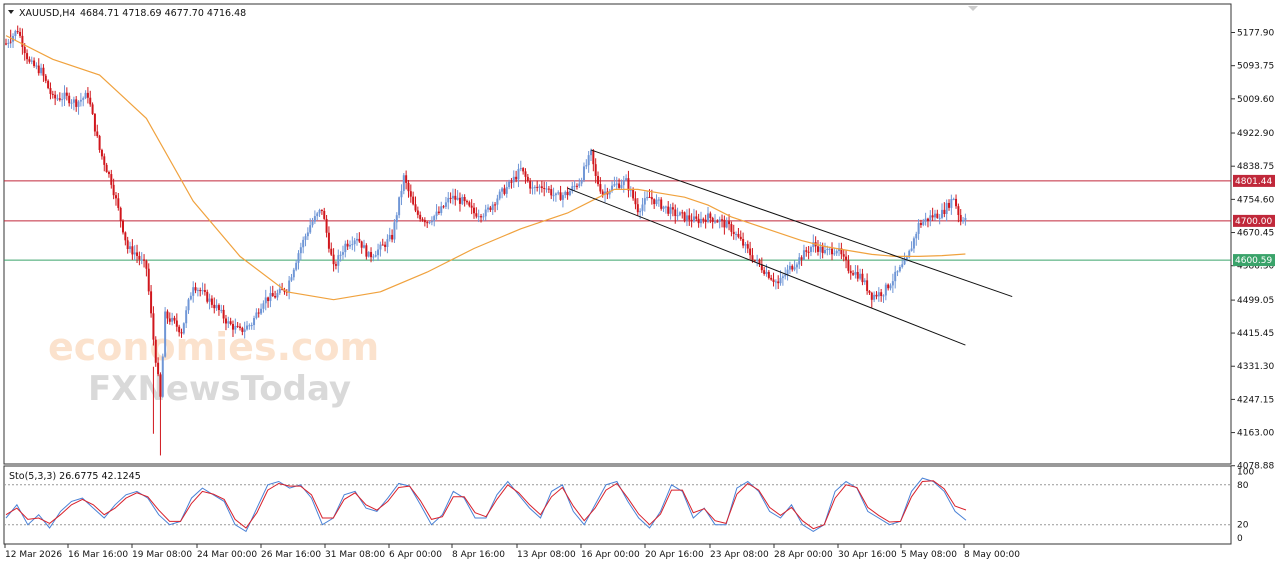  What do you see at coordinates (213, 367) in the screenshot?
I see `watermark: economies.com FXNewsToday` at bounding box center [213, 367].